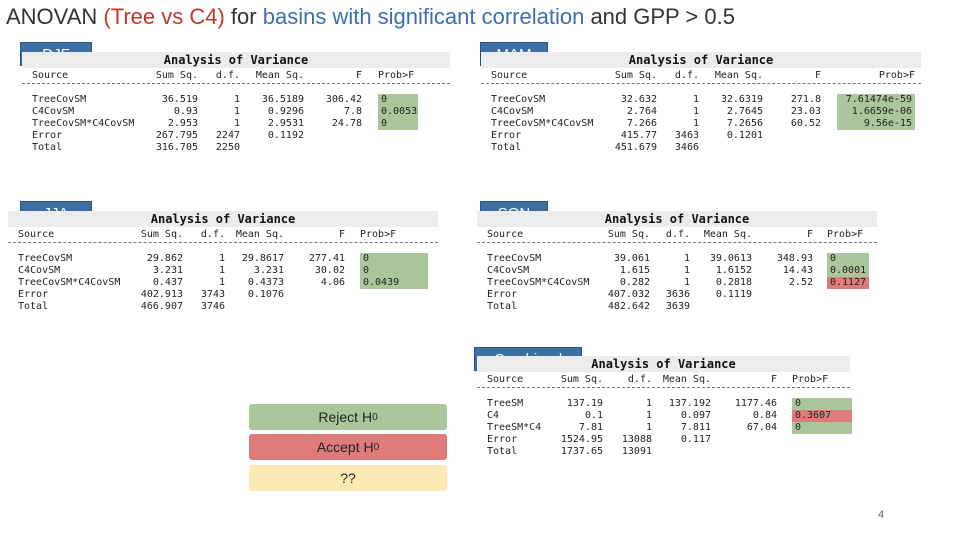 The width and height of the screenshot is (960, 540). What do you see at coordinates (695, 427) in the screenshot?
I see `cell-meansq: 7.811` at bounding box center [695, 427].